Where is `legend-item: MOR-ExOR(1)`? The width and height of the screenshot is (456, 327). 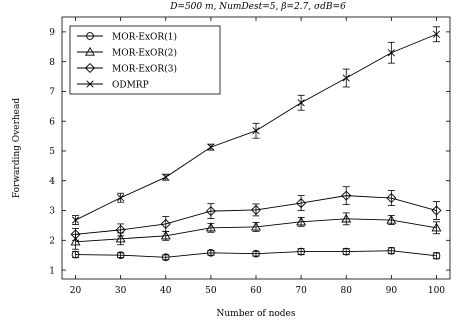
legend-item: MOR-ExOR(1) is located at coordinates (127, 36).